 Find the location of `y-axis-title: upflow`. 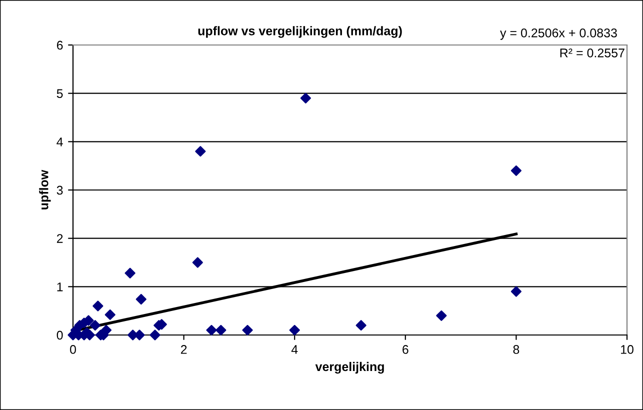

y-axis-title: upflow is located at coordinates (45, 190).